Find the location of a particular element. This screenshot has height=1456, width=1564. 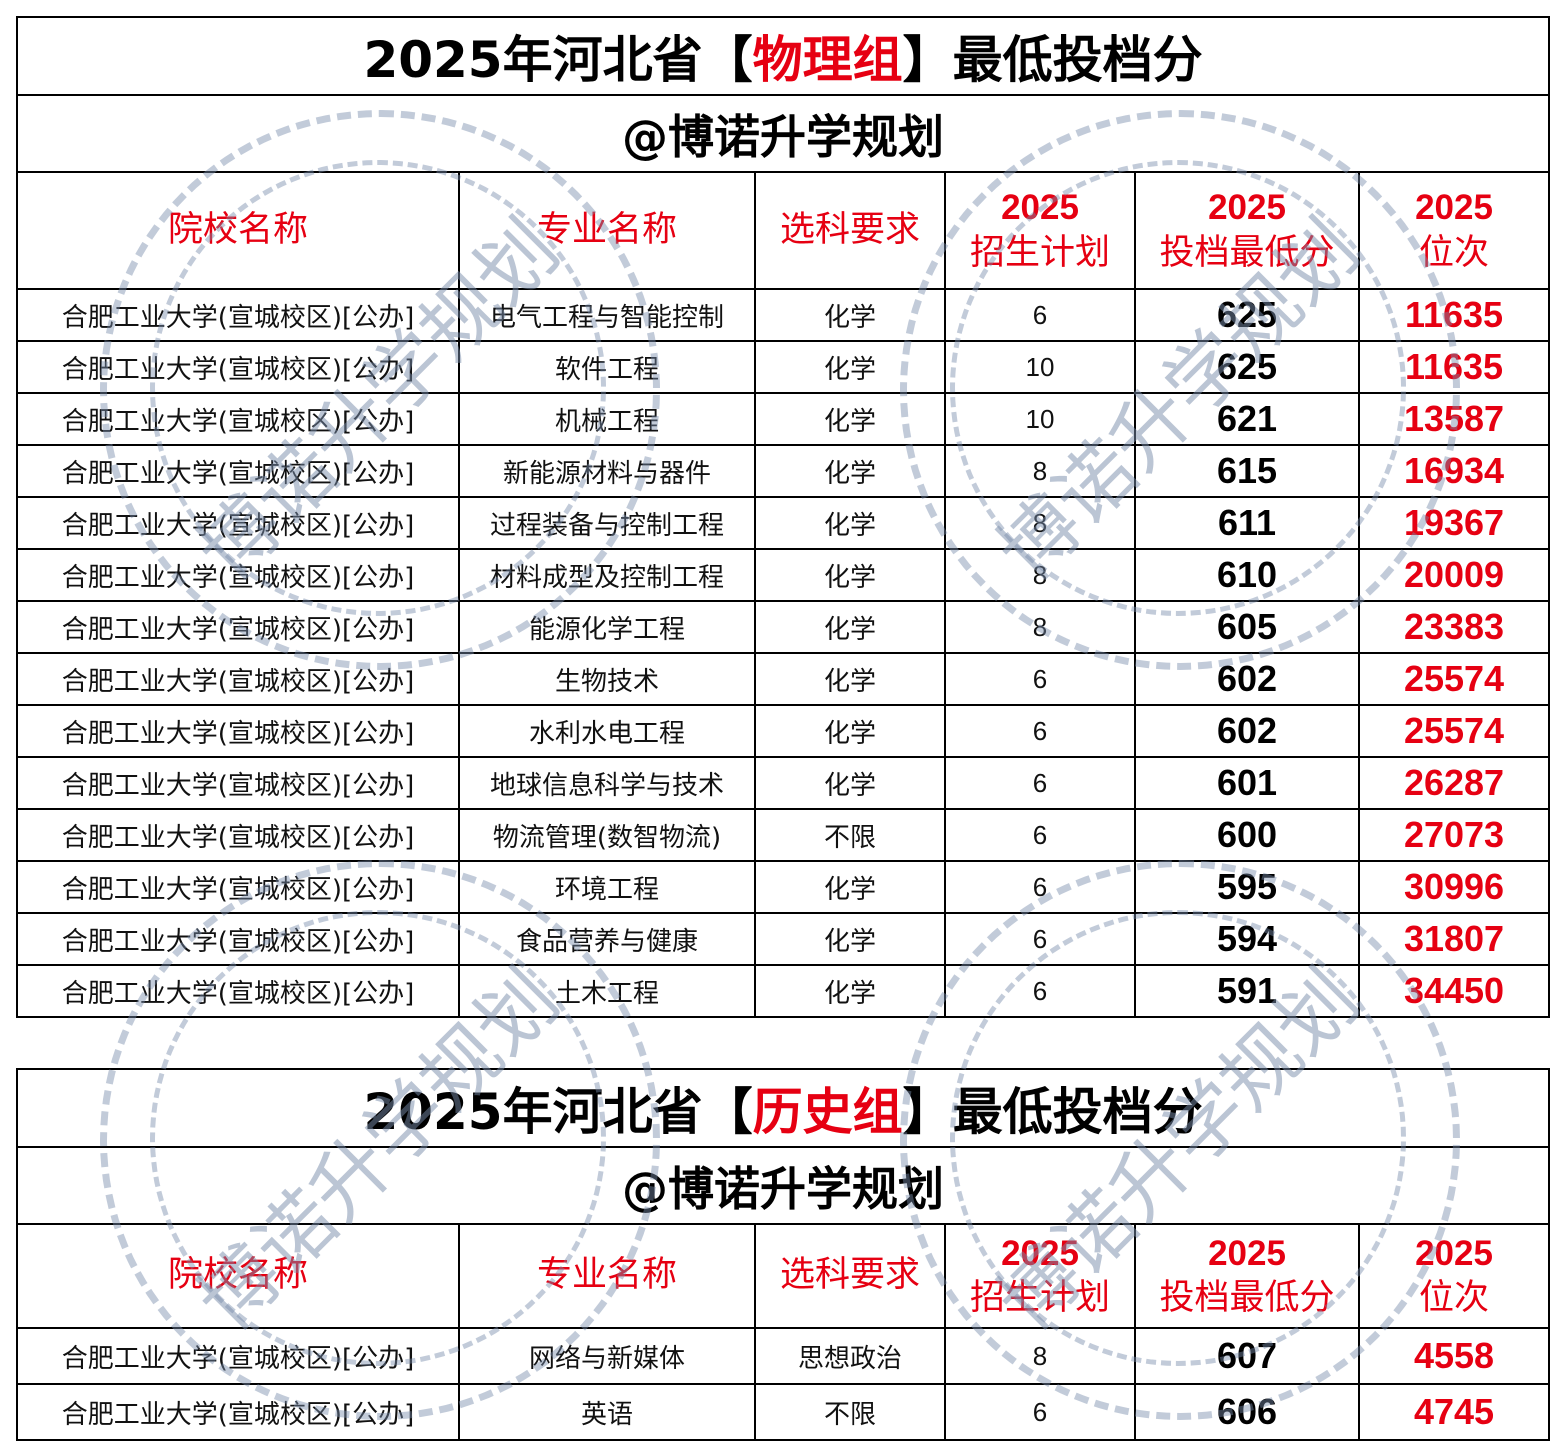

title-highlight: 物理组 is located at coordinates (827, 60).